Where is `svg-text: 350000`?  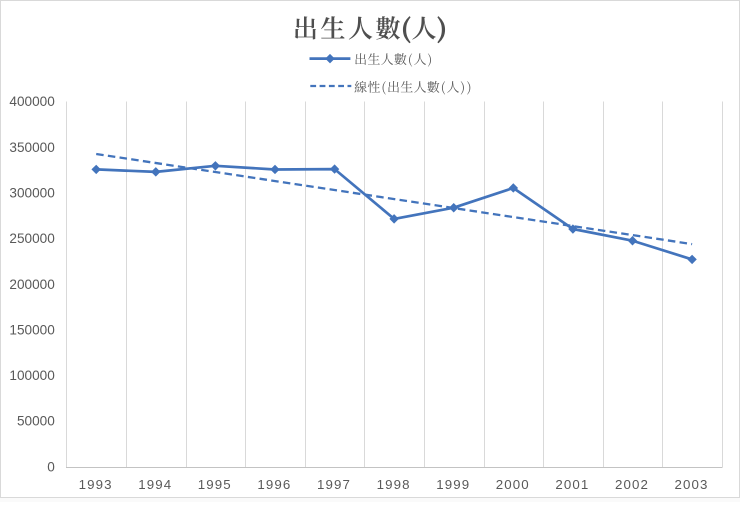
svg-text: 350000 is located at coordinates (32, 147).